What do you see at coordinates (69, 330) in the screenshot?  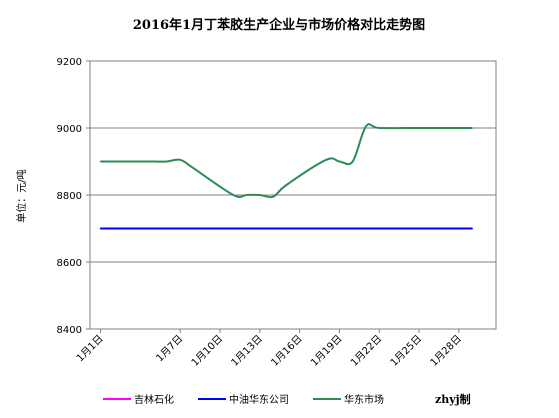 I see `y-tick-label: 8400` at bounding box center [69, 330].